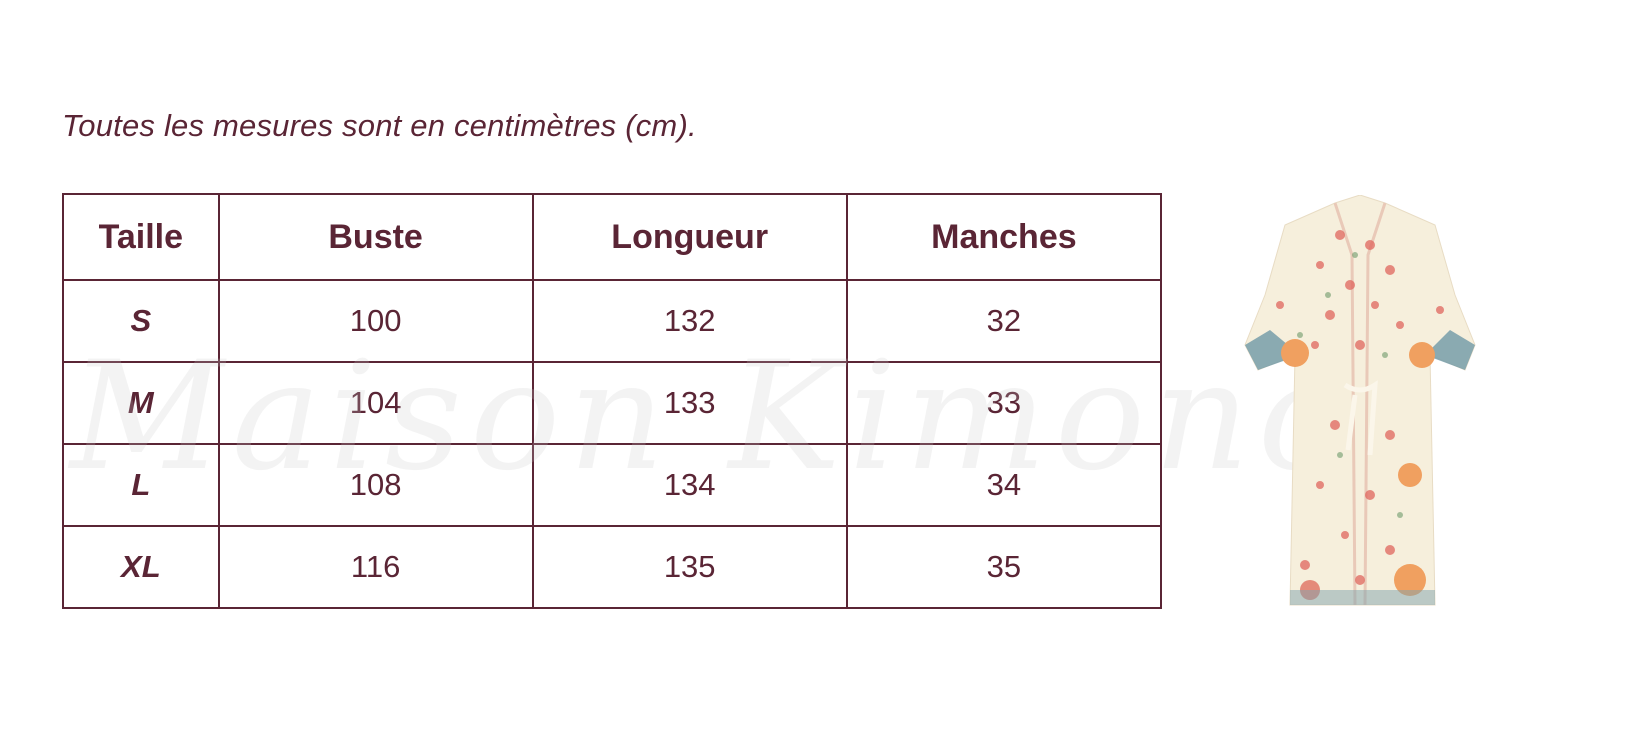  I want to click on header-buste: Buste, so click(375, 237).